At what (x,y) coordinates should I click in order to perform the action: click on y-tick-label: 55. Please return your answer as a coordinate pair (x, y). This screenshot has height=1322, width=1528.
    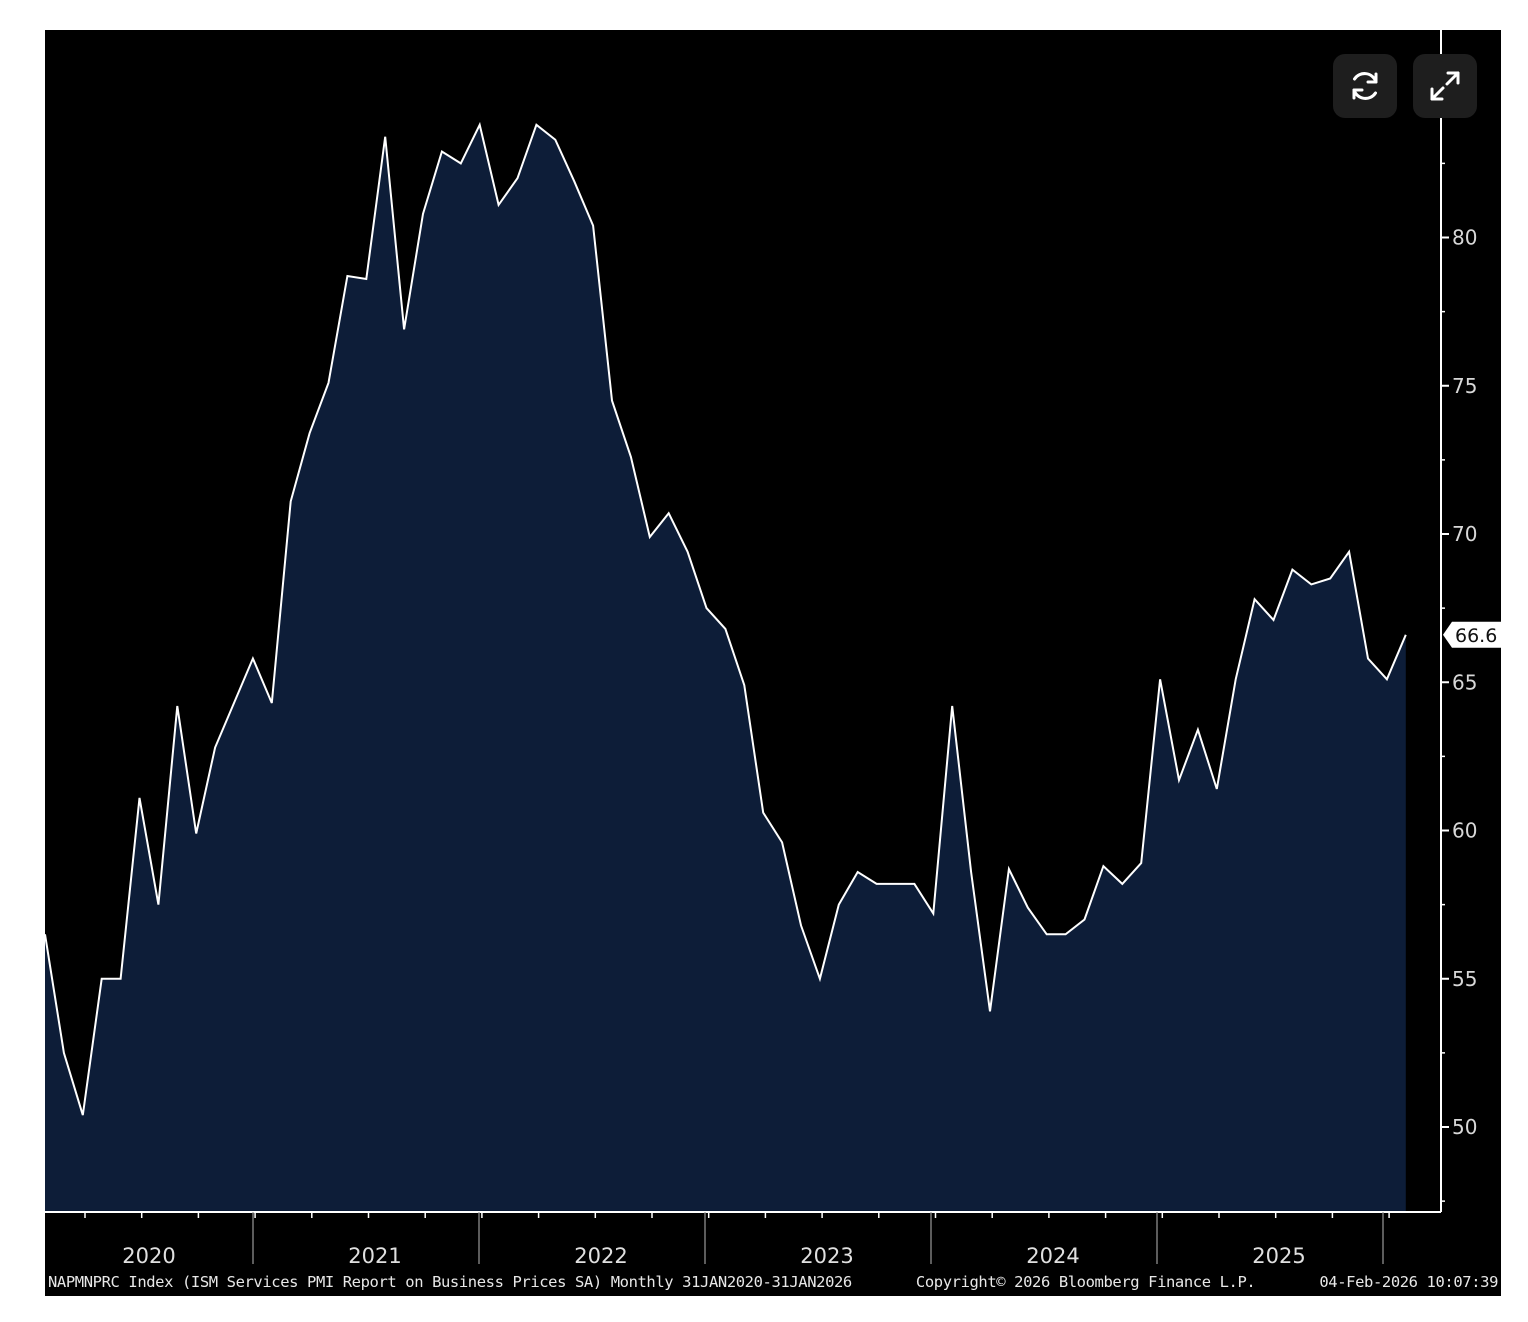
    Looking at the image, I should click on (1464, 979).